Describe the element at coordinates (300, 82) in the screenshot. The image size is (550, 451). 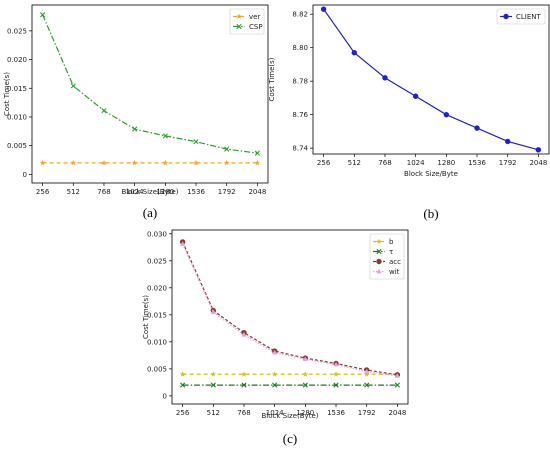
I see `y-tick-label: 8.78` at that location.